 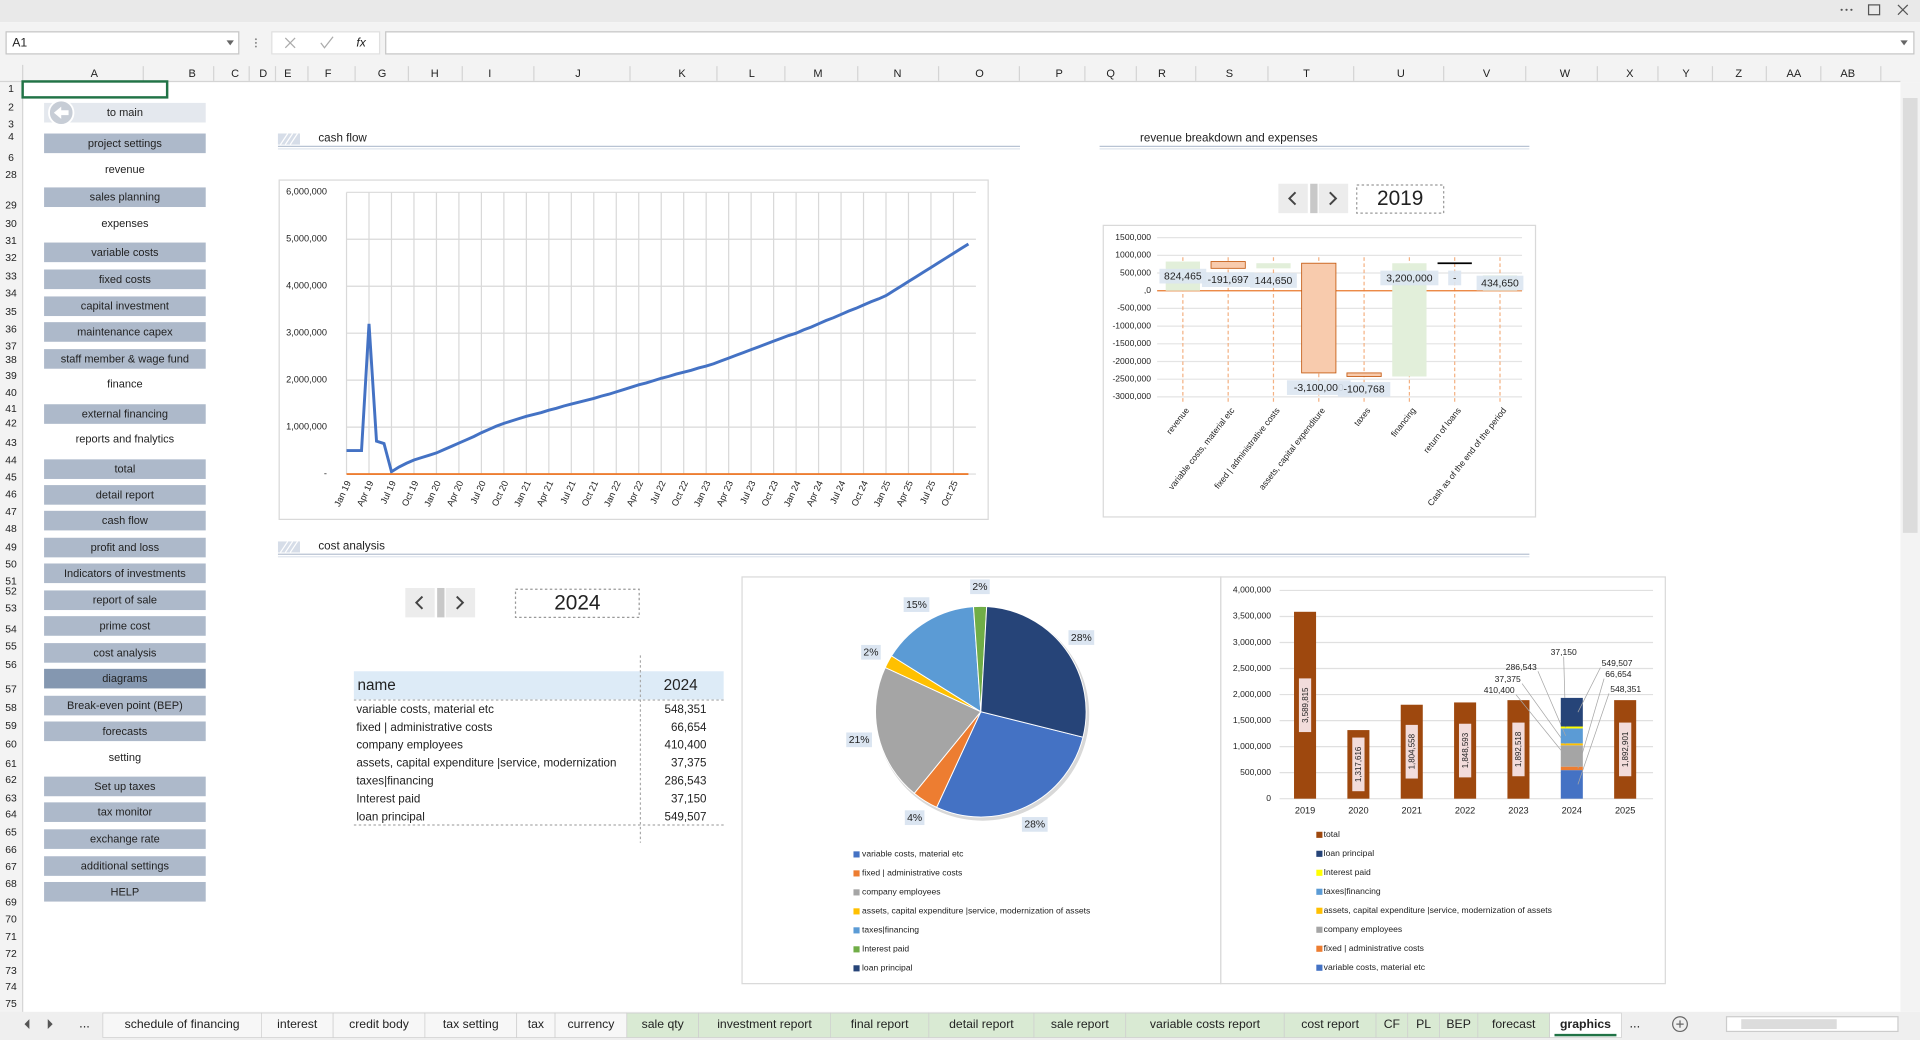 I want to click on row-header: 34, so click(x=11, y=294).